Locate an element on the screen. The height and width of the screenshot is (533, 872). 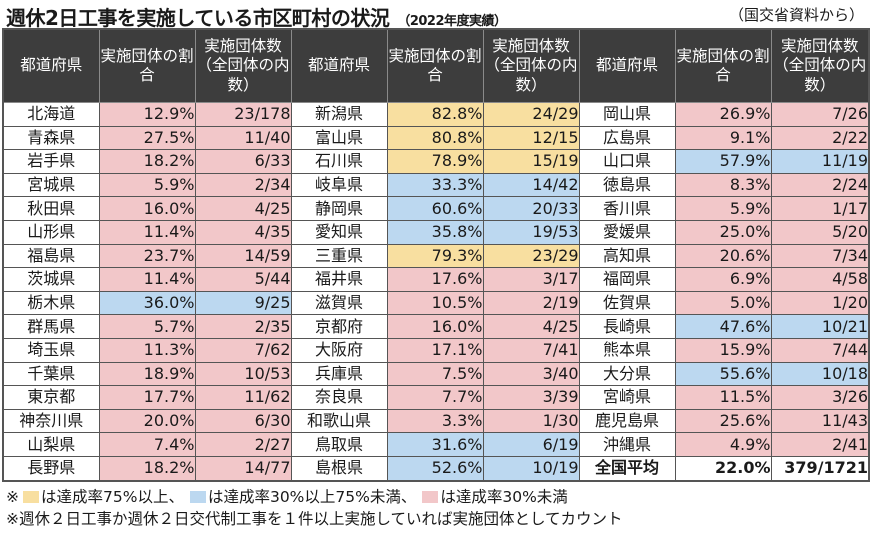
count-cell: 2/41 is located at coordinates (820, 444).